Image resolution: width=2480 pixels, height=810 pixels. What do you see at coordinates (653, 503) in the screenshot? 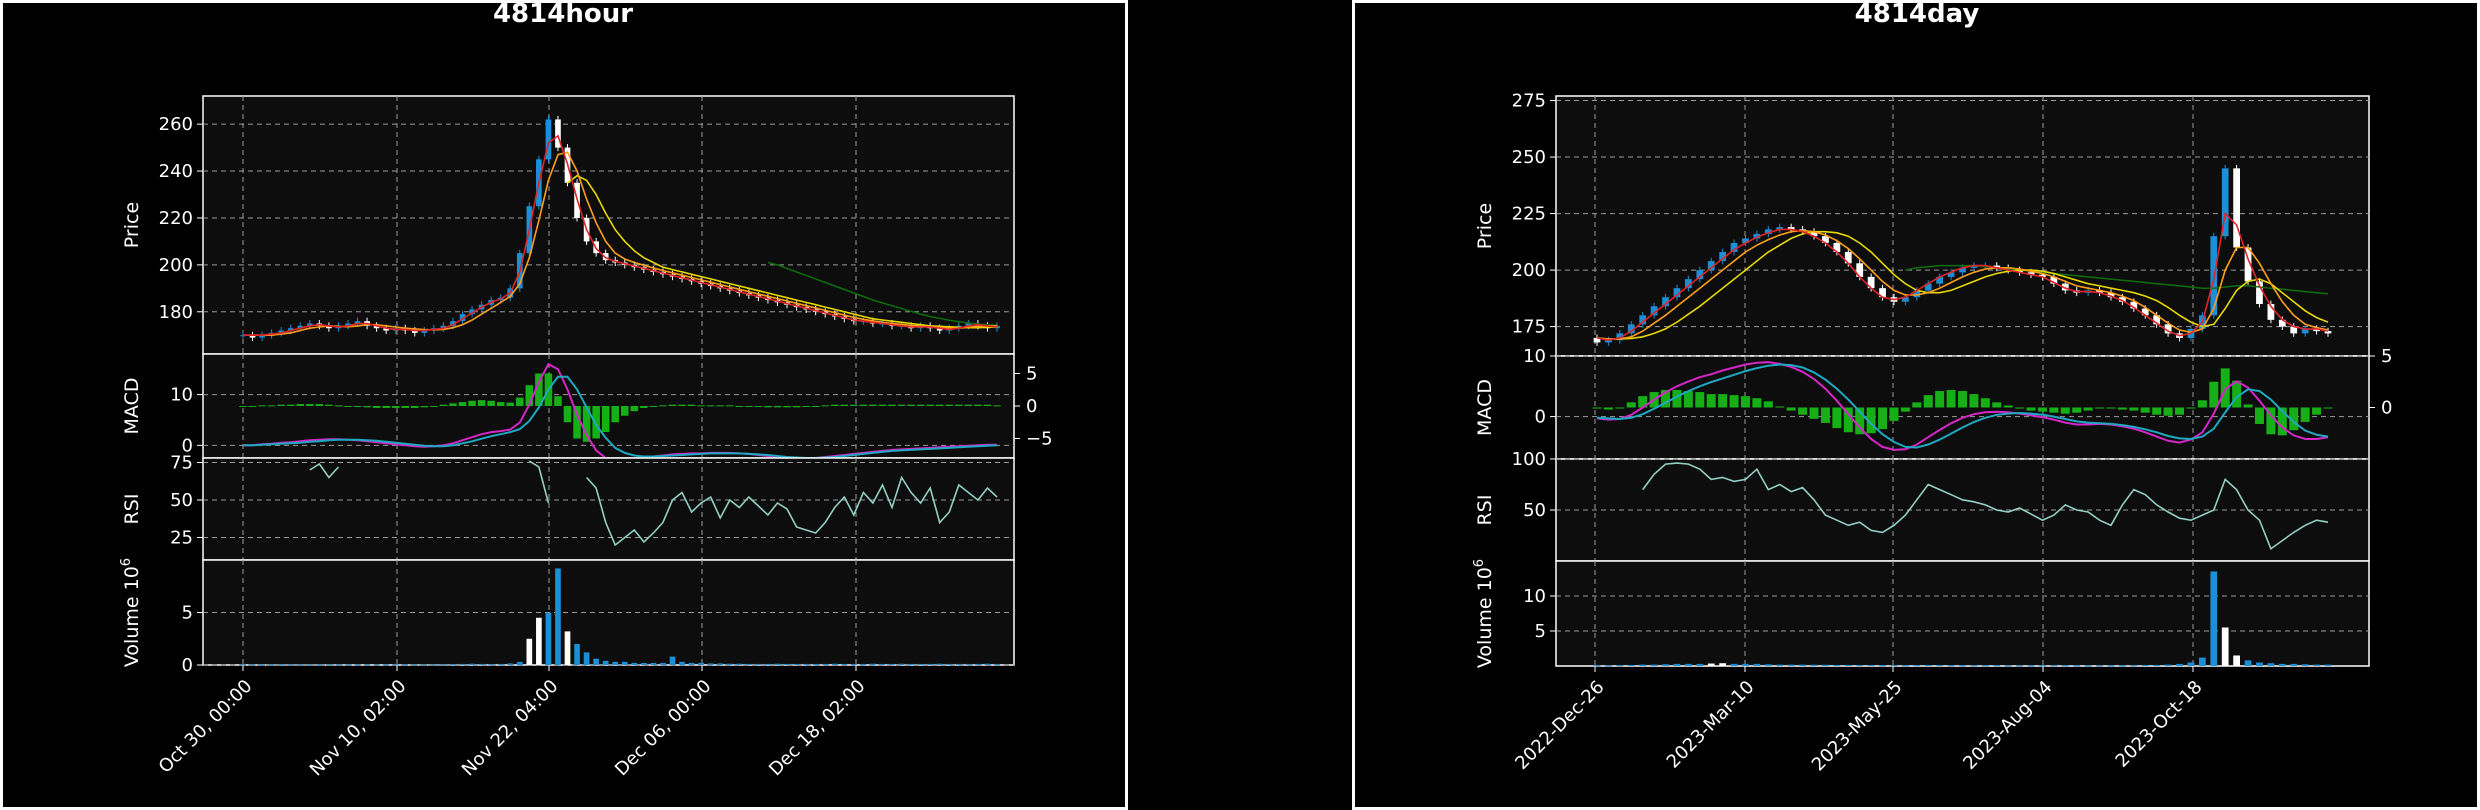
I see `hour-rsi-line` at bounding box center [653, 503].